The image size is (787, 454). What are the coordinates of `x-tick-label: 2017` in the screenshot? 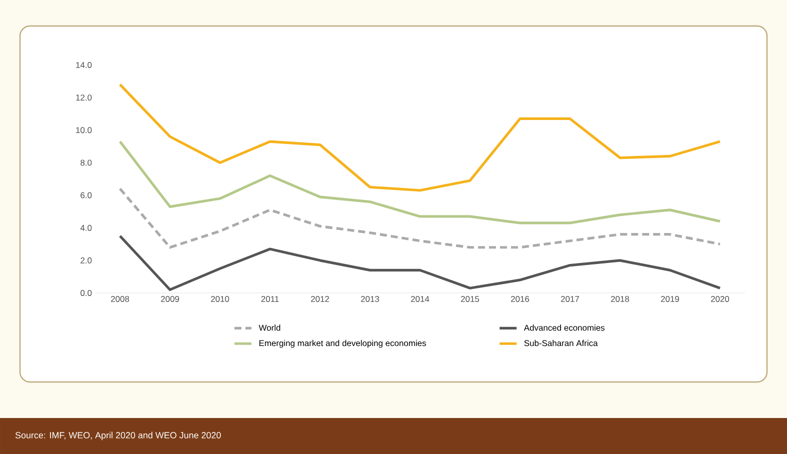 It's located at (570, 299).